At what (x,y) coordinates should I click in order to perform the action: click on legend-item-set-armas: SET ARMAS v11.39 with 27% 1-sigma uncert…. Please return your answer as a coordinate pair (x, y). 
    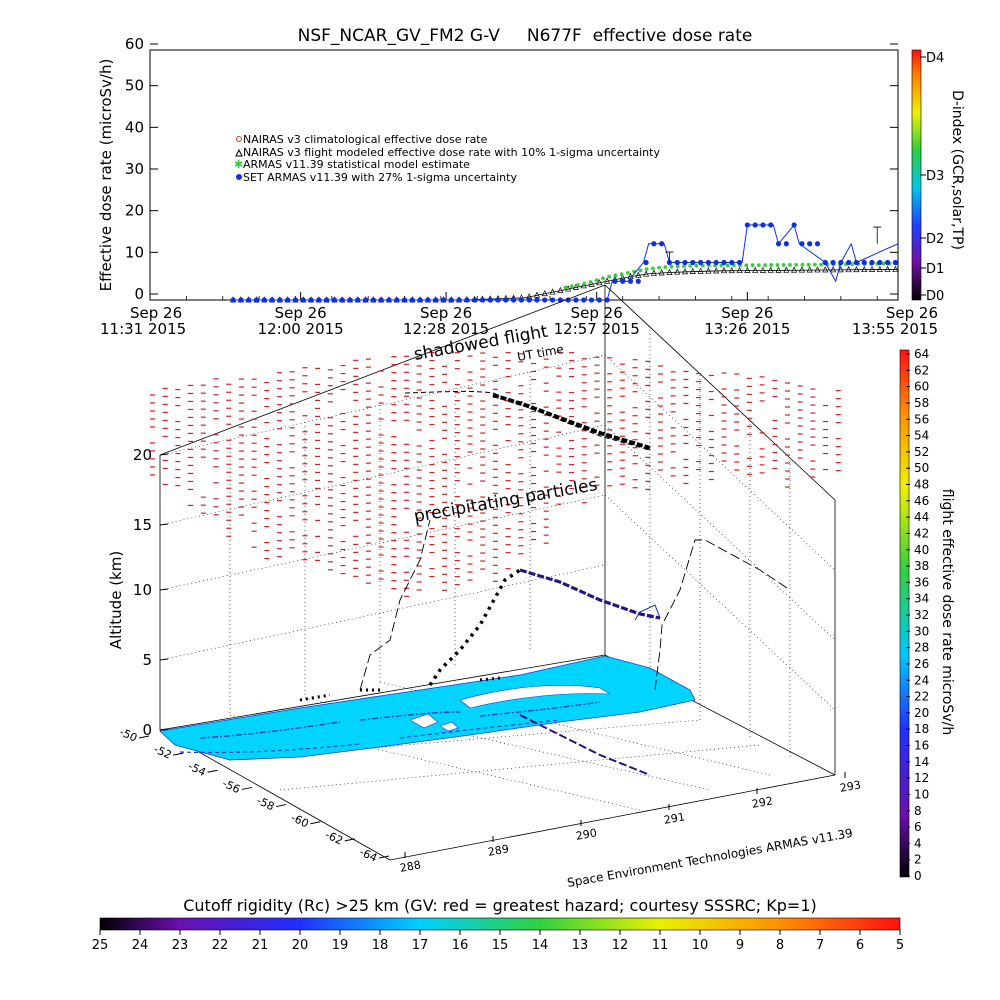
    Looking at the image, I should click on (376, 177).